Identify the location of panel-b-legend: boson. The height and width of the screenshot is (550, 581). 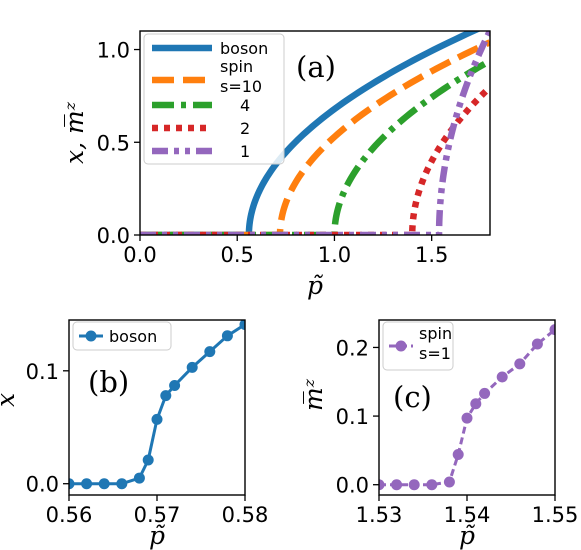
(122, 336).